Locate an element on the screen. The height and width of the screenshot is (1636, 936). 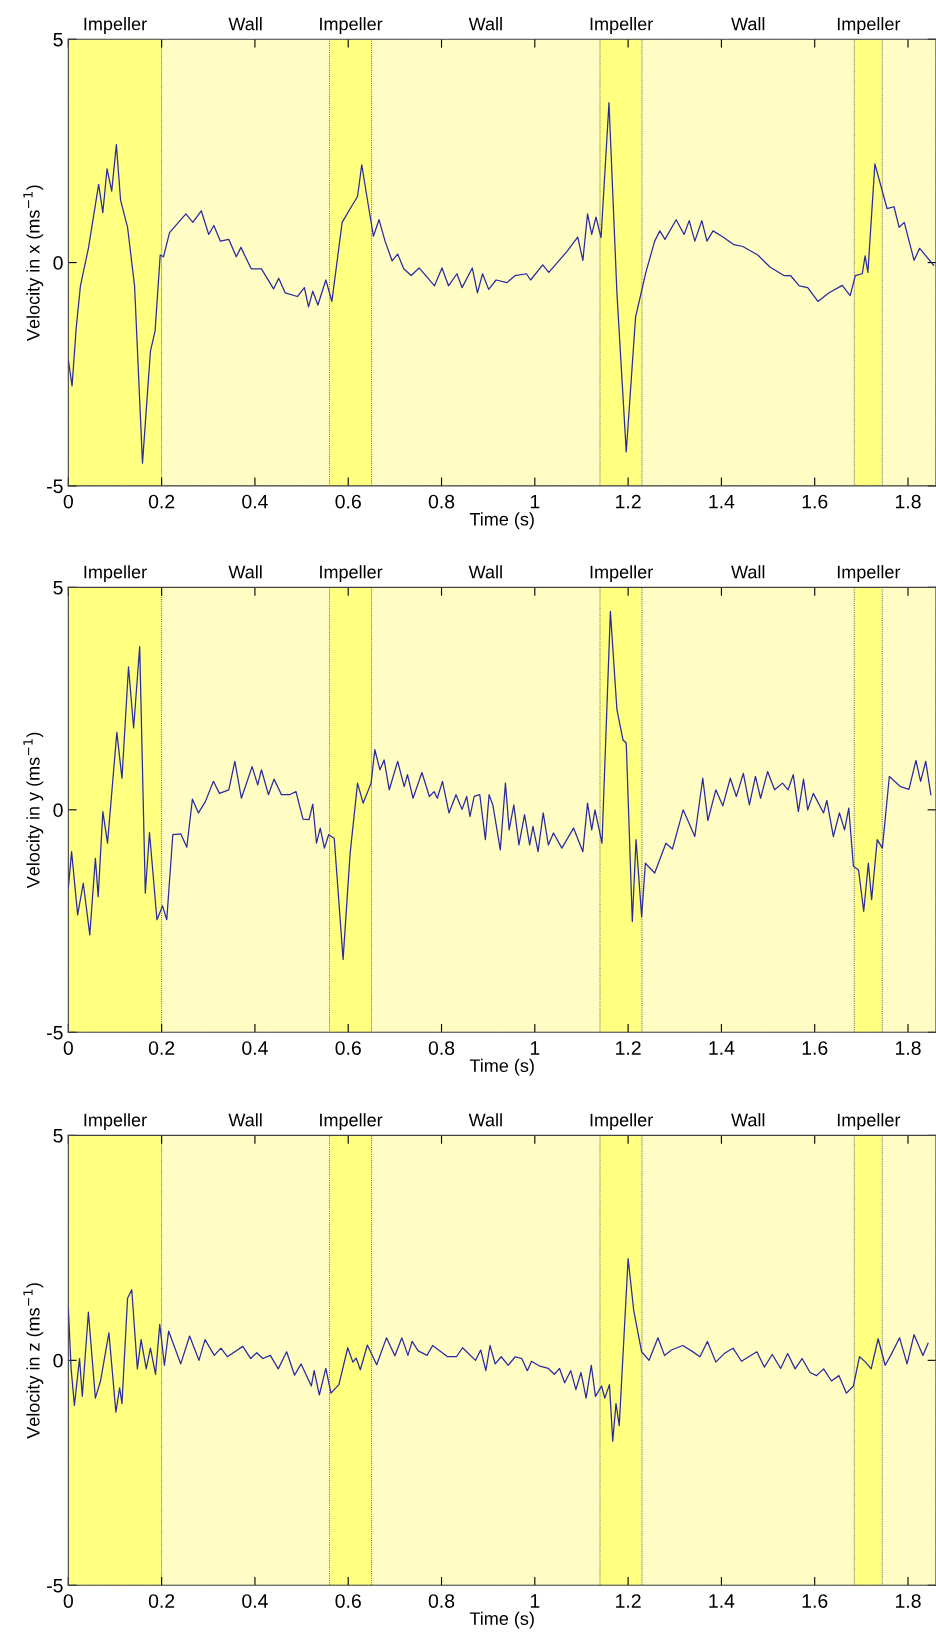
y-axis-title: Velocity in y (ms$^{−1}$) is located at coordinates (33, 810).